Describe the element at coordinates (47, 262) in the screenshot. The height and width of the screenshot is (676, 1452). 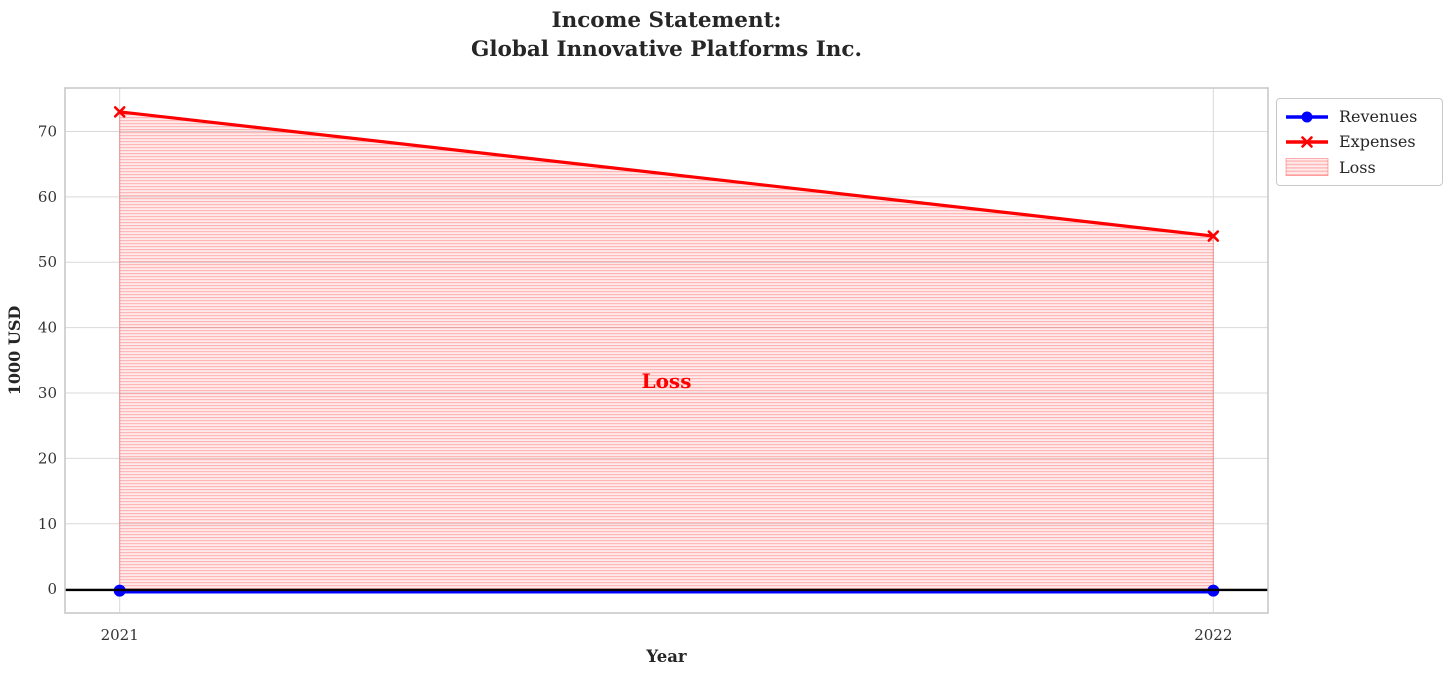
I see `y-tick-label: 50` at that location.